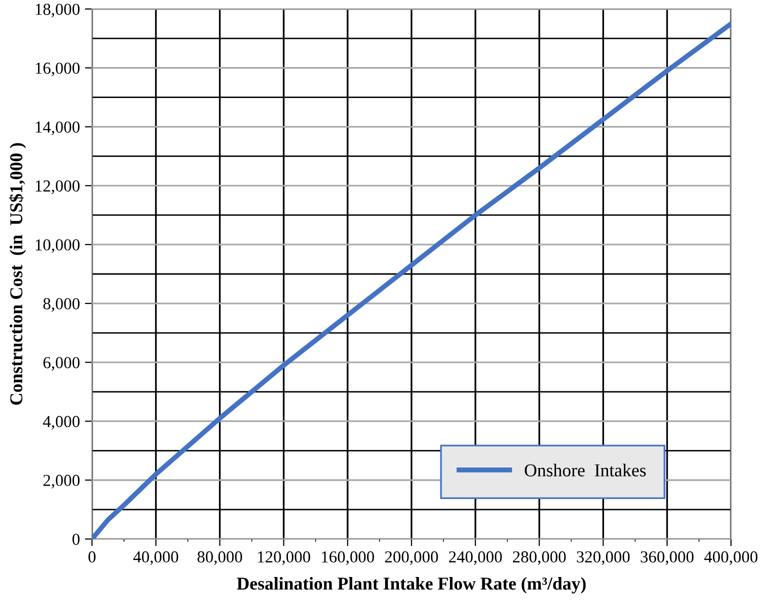 The height and width of the screenshot is (601, 763). Describe the element at coordinates (58, 11) in the screenshot. I see `y-tick-label: 18,000` at that location.